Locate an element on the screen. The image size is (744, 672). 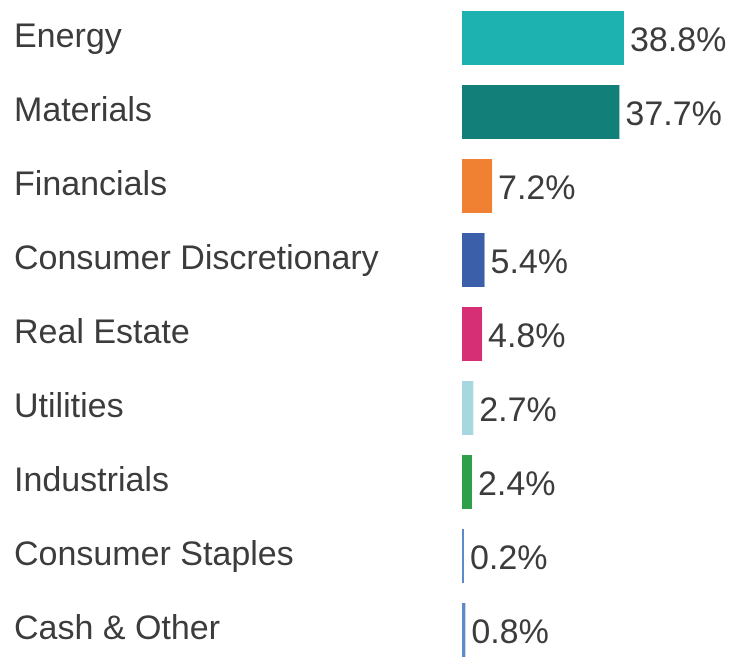
category-label-real-estate: Real Estate is located at coordinates (102, 332).